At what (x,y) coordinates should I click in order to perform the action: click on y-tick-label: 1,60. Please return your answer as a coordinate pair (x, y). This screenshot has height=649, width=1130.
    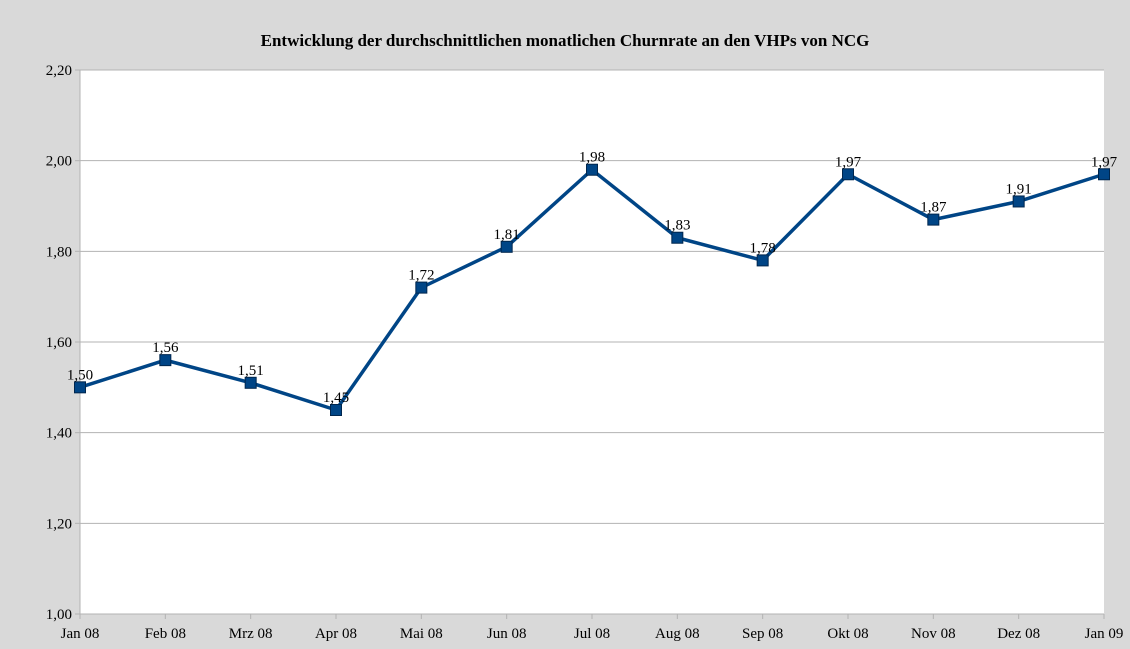
    Looking at the image, I should click on (59, 343).